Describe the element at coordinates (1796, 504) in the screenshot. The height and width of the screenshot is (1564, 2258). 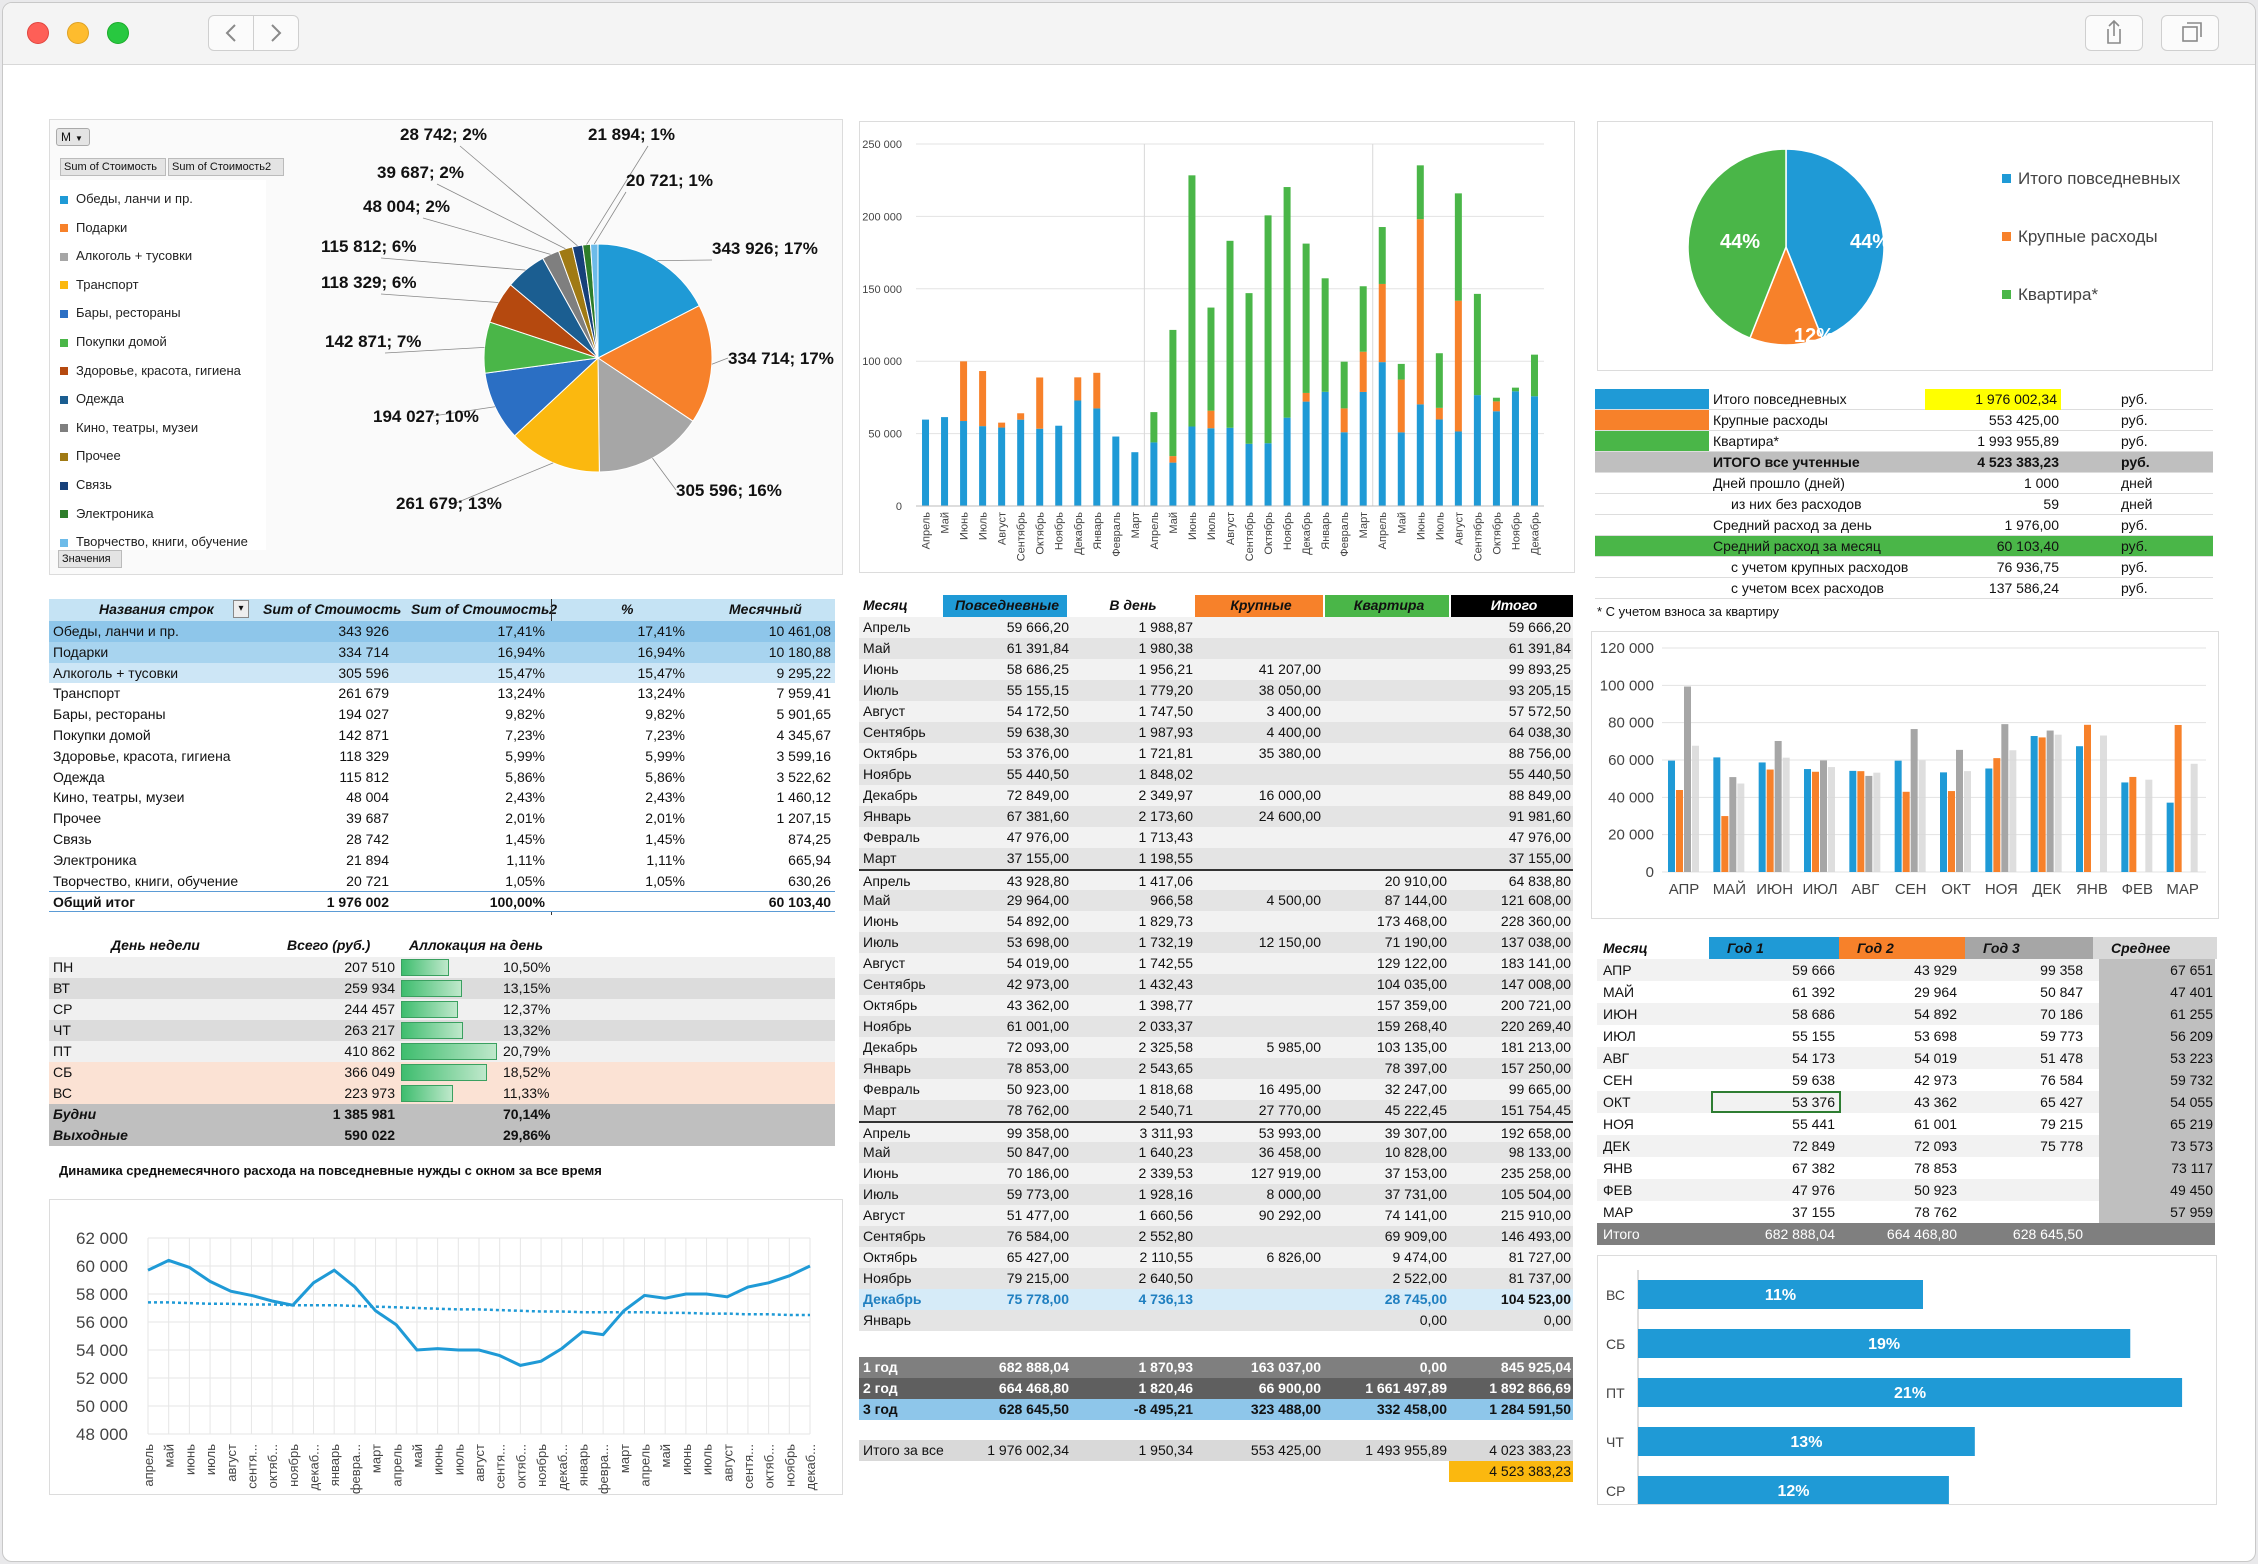
I see `label-cell: из них без расходов` at that location.